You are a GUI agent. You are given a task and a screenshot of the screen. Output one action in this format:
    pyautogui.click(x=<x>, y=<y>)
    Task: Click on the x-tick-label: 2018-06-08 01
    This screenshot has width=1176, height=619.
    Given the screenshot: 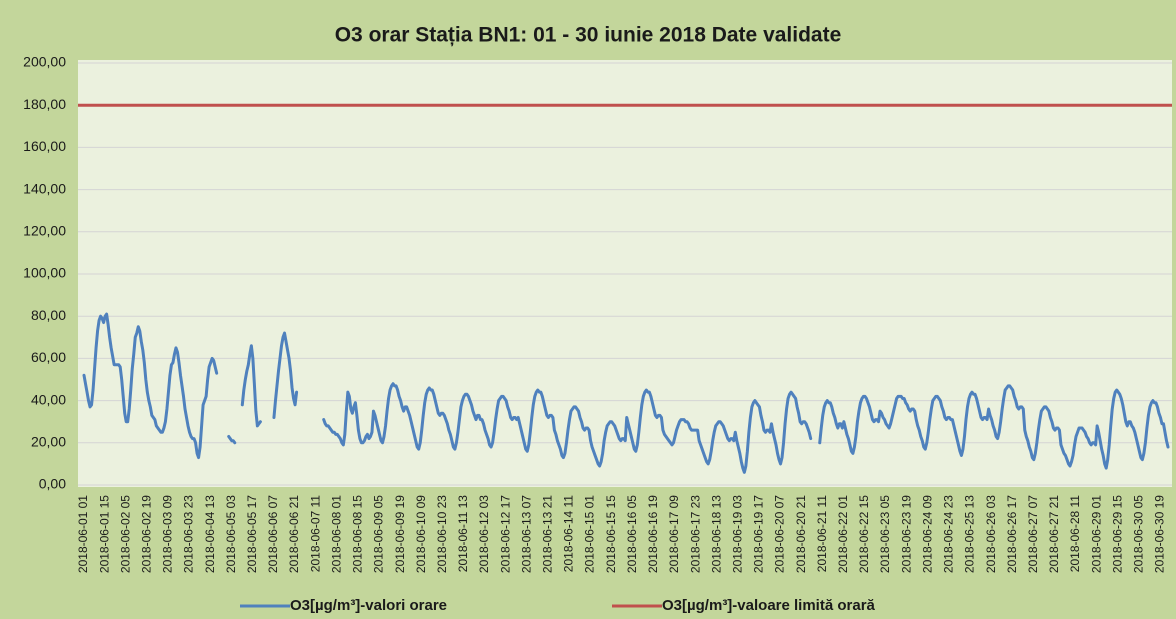 What is the action you would take?
    pyautogui.click(x=336, y=534)
    